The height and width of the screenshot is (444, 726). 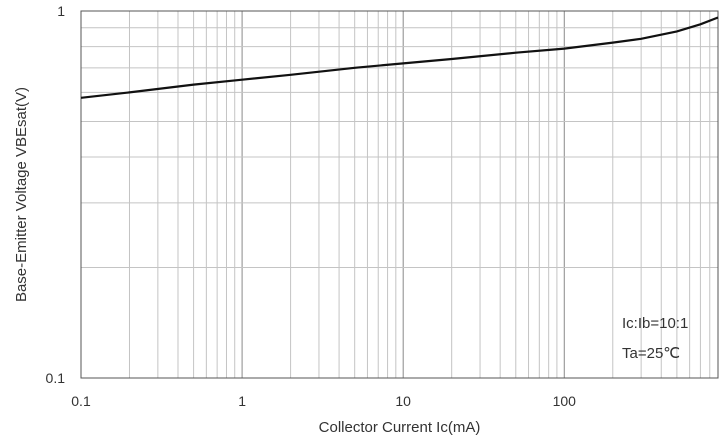 I want to click on x-tick-label: 1, so click(x=242, y=401).